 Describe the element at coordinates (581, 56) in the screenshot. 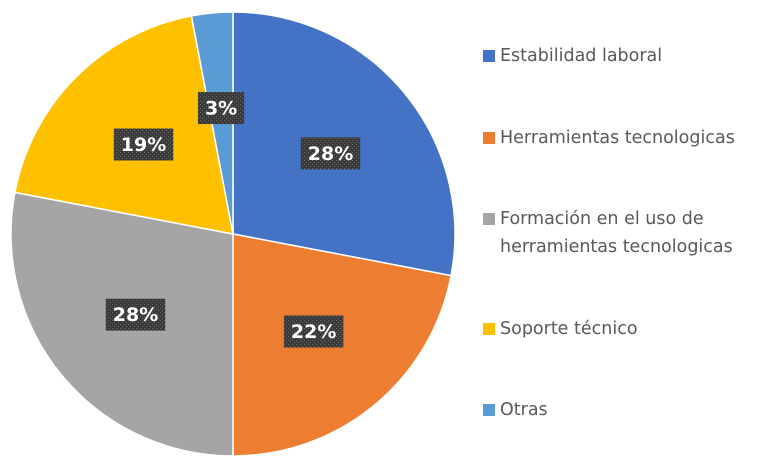

I see `legend-label: Estabilidad laboral` at that location.